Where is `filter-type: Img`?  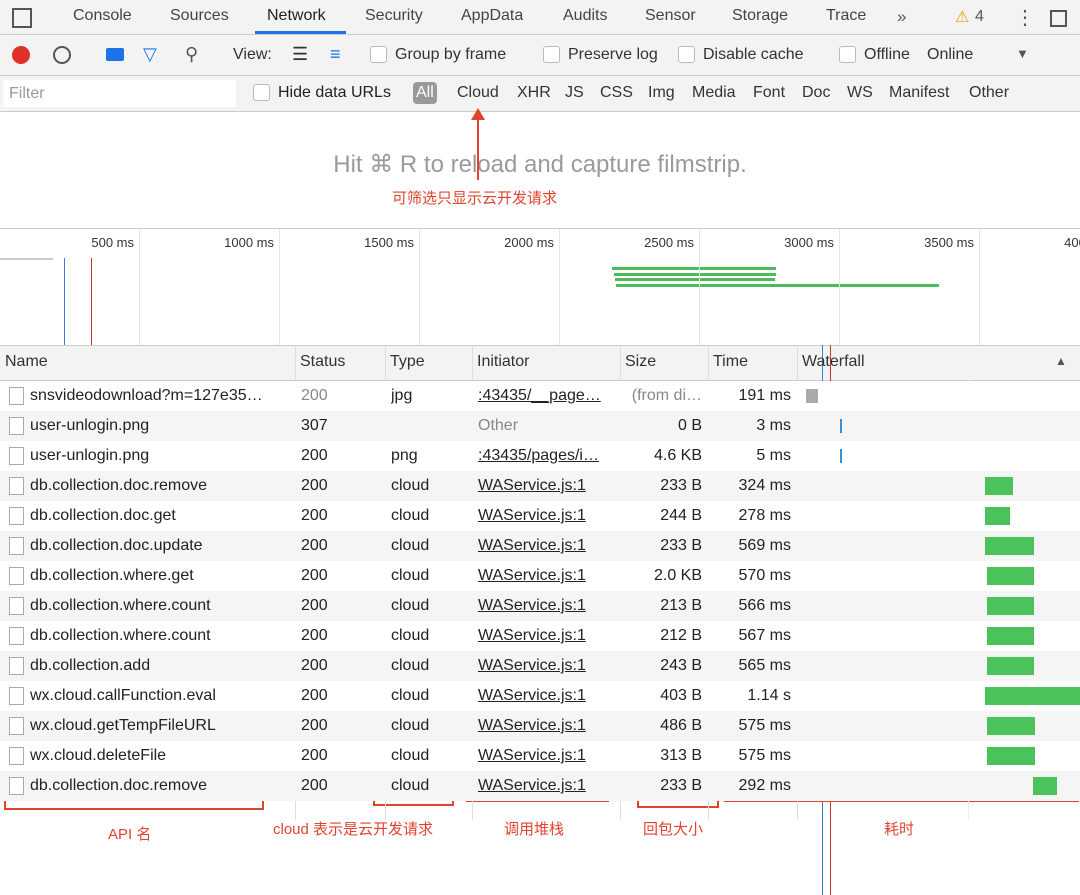
filter-type: Img is located at coordinates (661, 92).